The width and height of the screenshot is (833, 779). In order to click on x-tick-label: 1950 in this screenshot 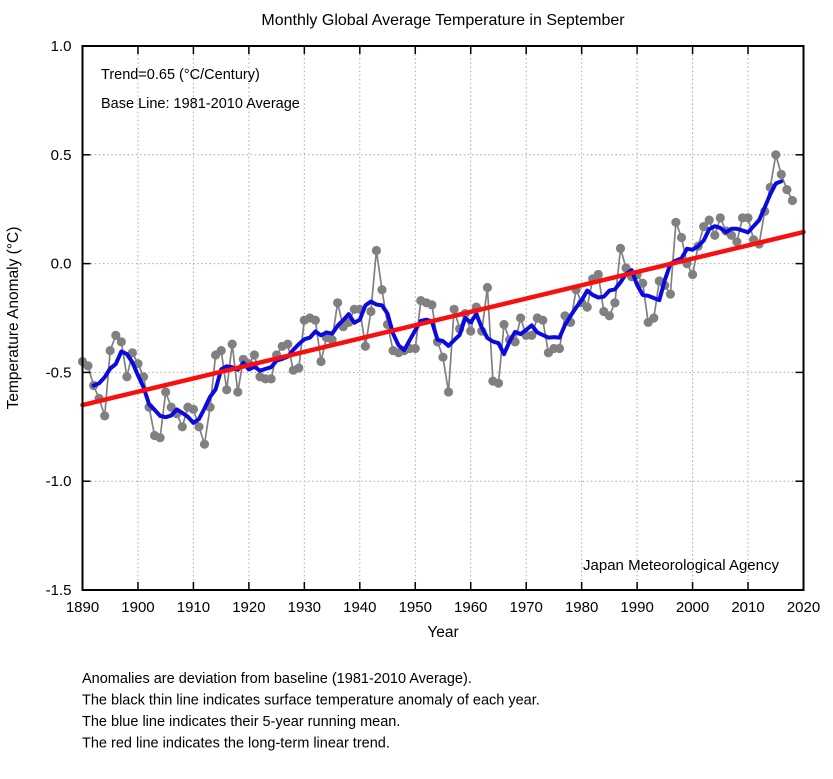, I will do `click(415, 607)`.